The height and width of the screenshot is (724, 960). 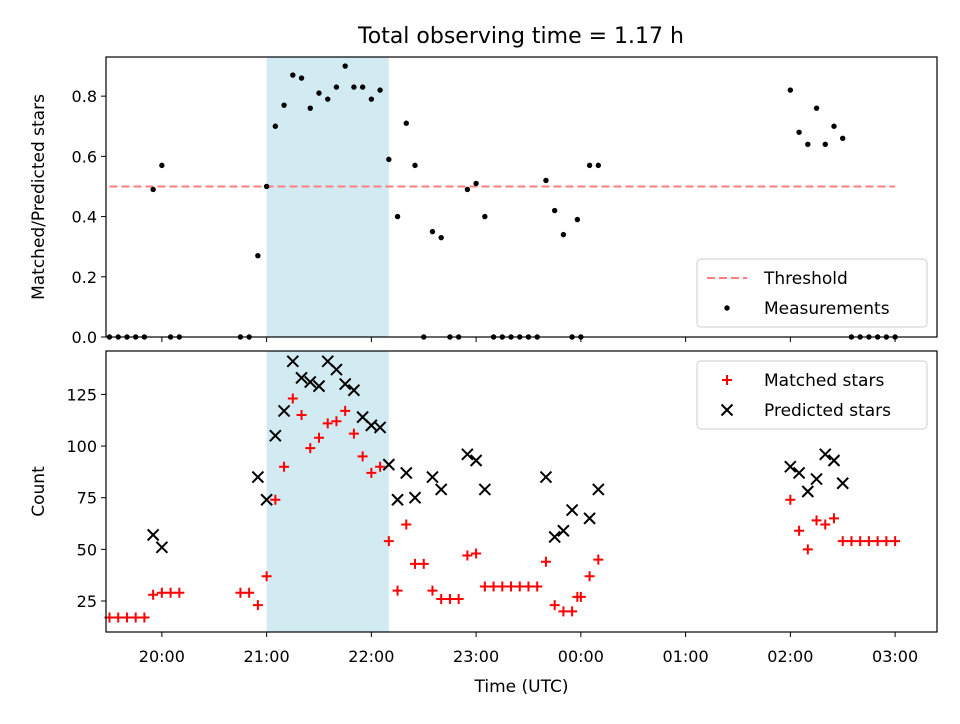 What do you see at coordinates (824, 381) in the screenshot?
I see `legend-label: Matched stars` at bounding box center [824, 381].